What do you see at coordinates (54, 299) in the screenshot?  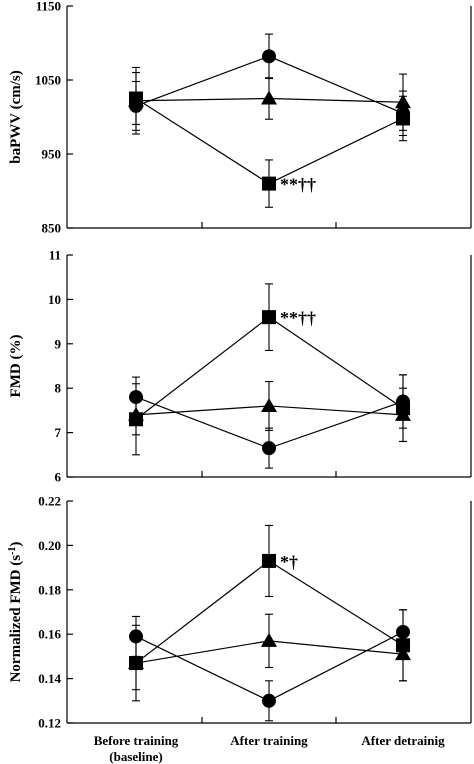 I see `y-tick-label-4: 10` at bounding box center [54, 299].